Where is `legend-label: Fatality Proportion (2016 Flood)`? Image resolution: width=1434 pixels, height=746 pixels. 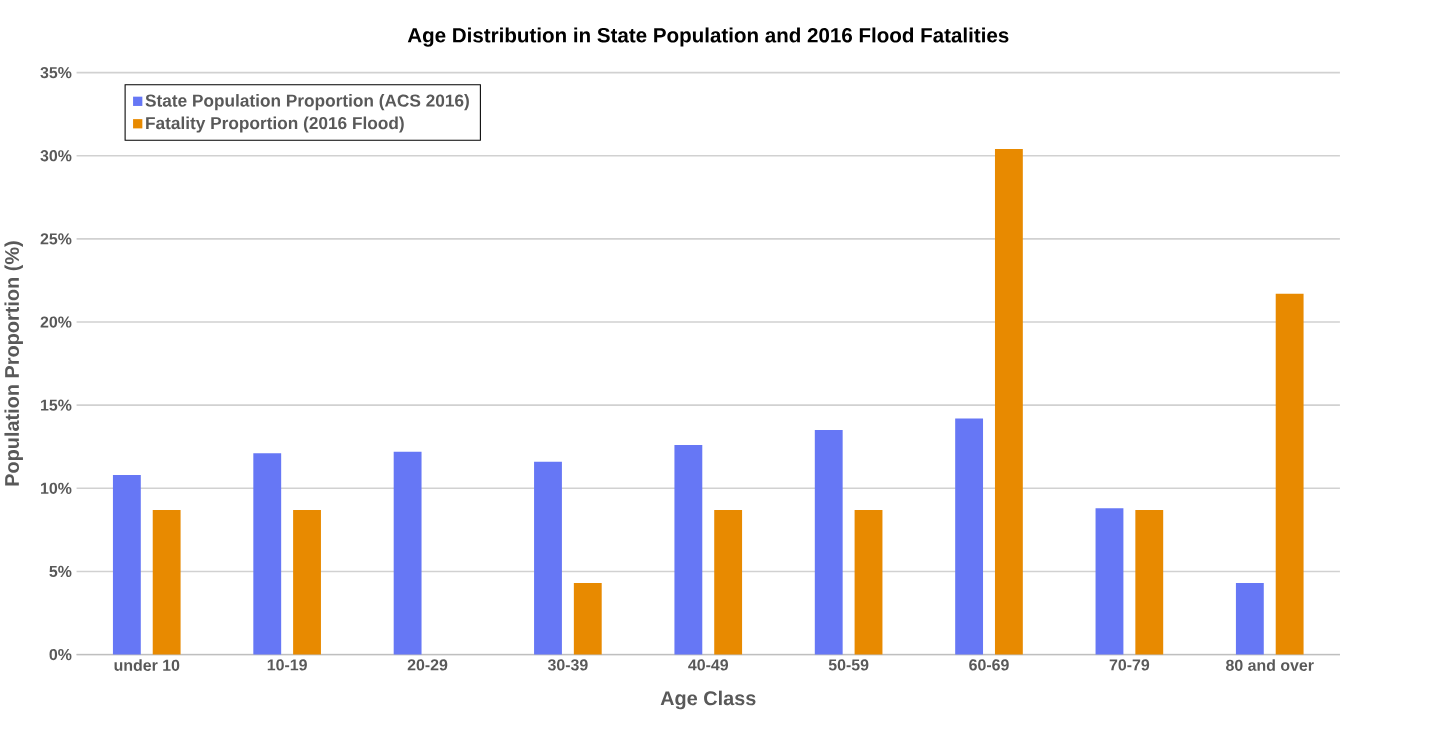 legend-label: Fatality Proportion (2016 Flood) is located at coordinates (275, 124).